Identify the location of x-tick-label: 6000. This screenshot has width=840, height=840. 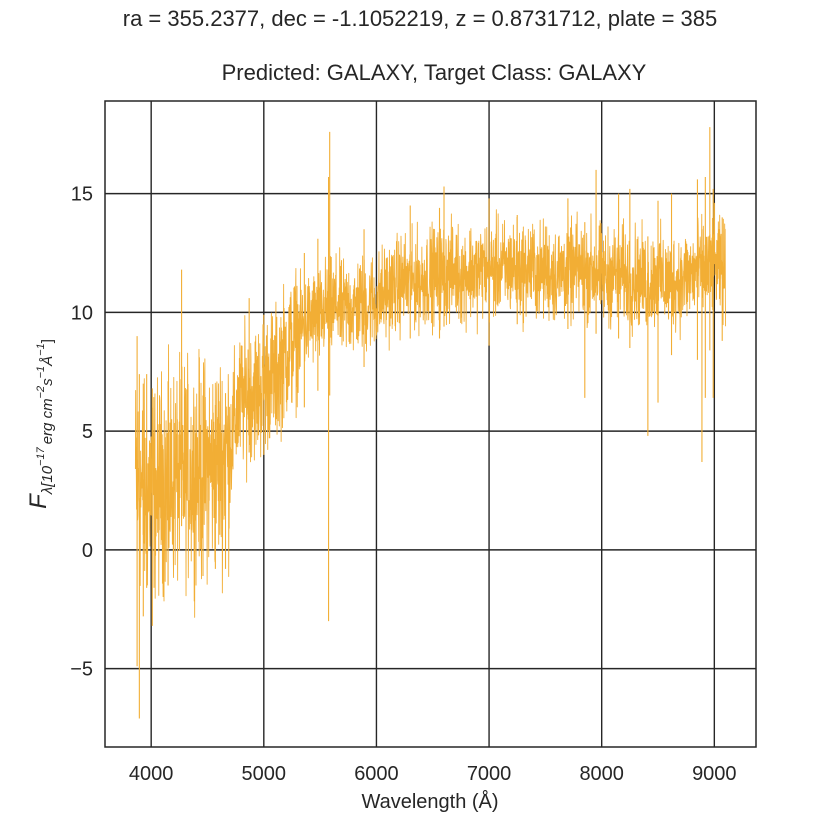
(376, 774).